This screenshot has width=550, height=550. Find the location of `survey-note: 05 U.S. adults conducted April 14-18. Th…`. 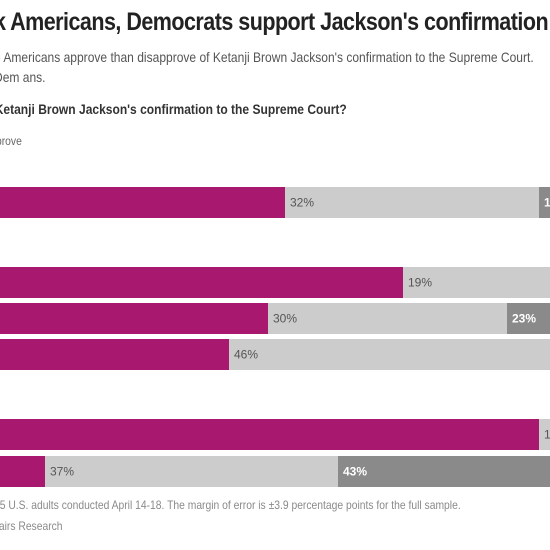

survey-note: 05 U.S. adults conducted April 14-18. Th… is located at coordinates (230, 505).